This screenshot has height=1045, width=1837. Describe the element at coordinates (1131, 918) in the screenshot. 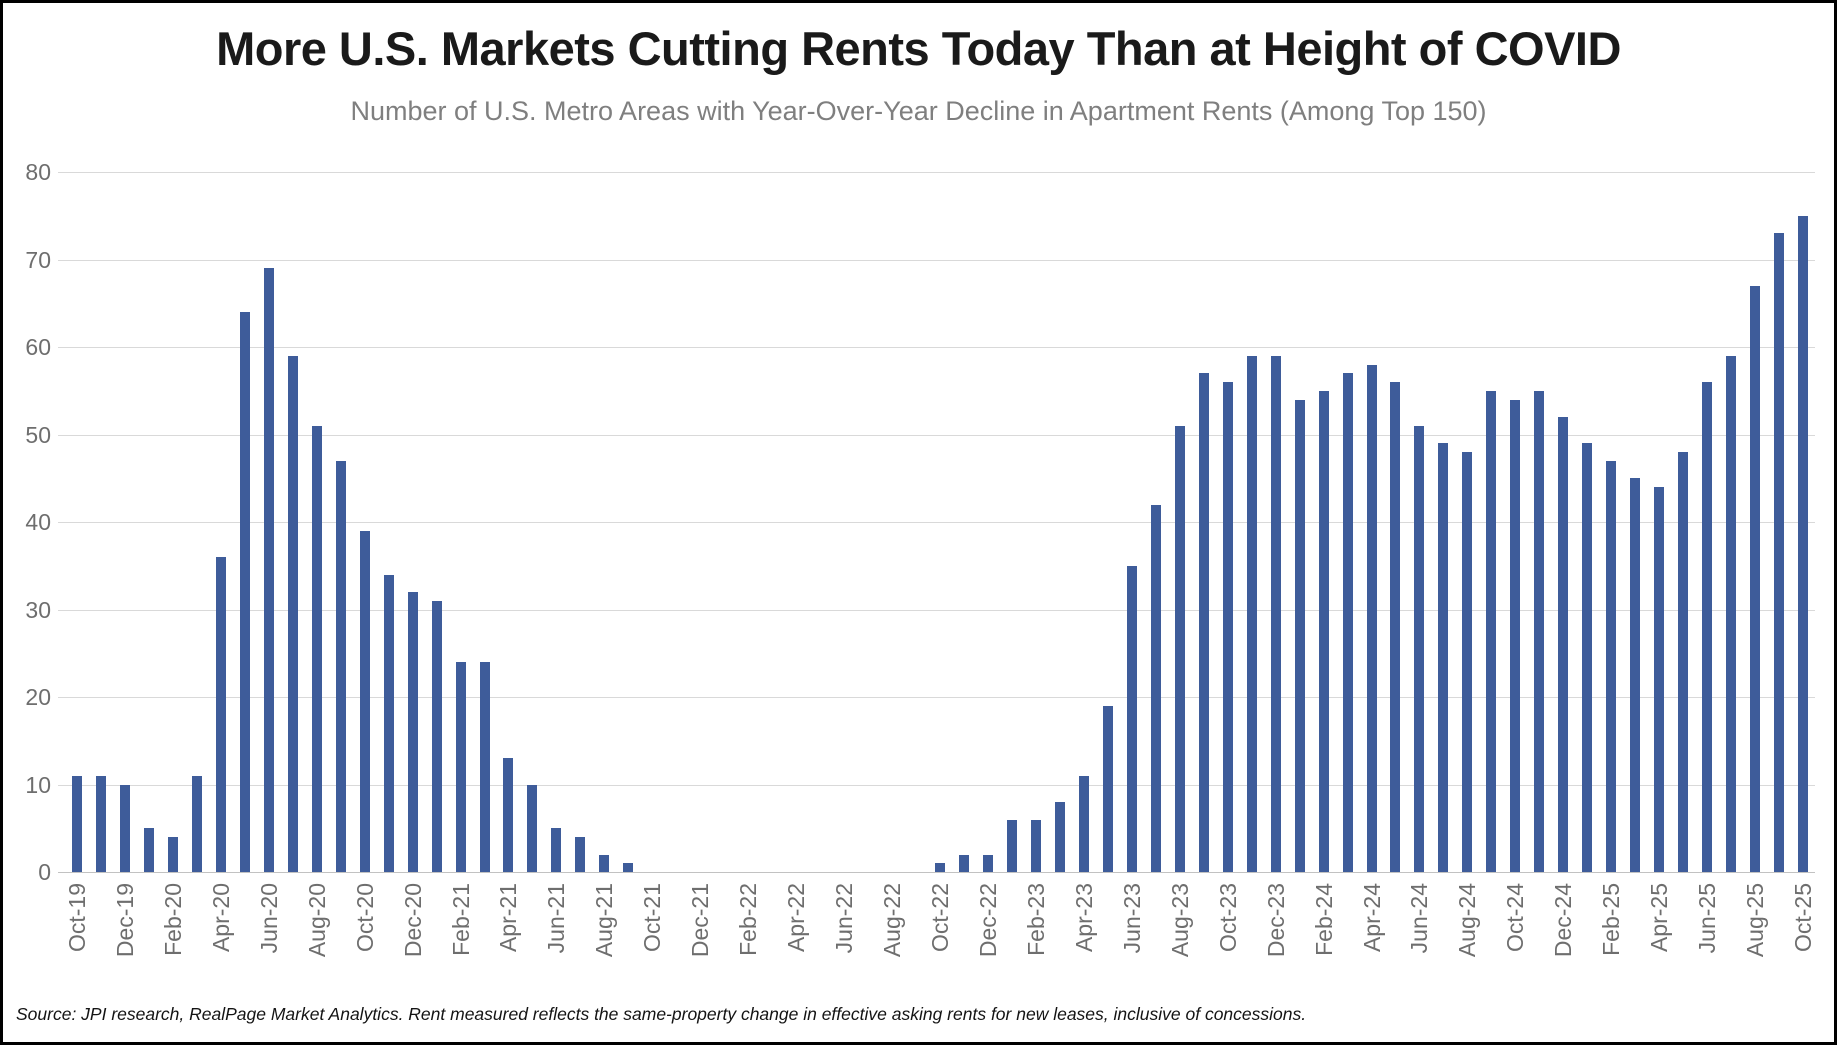

I see `x-tick-label-Jun-23: Jun-23` at that location.